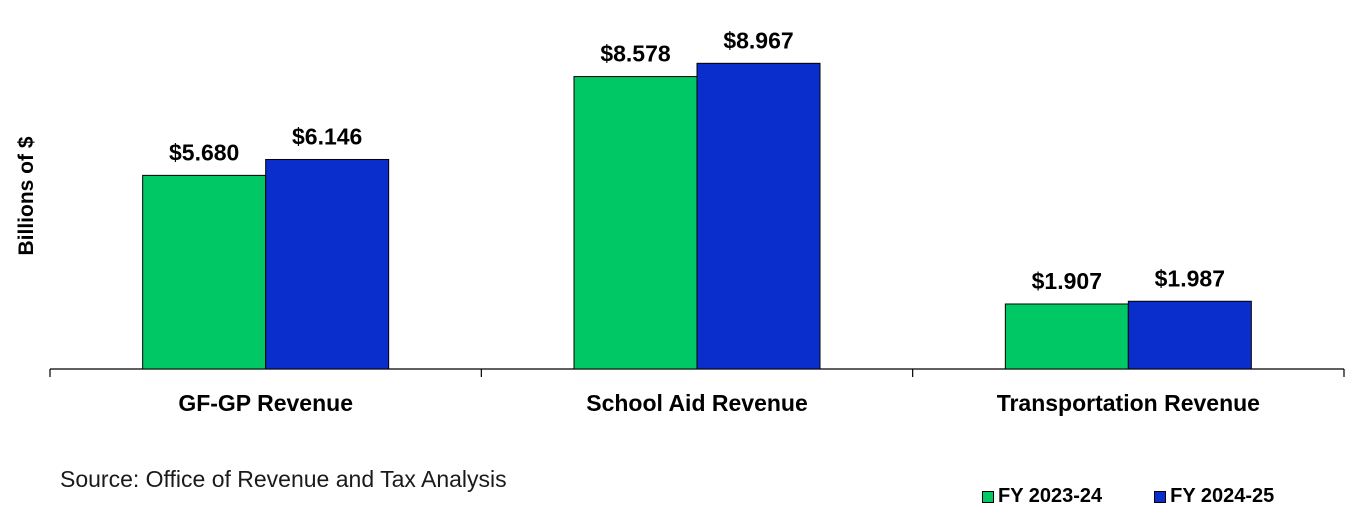 This screenshot has height=508, width=1348. What do you see at coordinates (327, 136) in the screenshot?
I see `data-label-gf-gp-revenue-fy-2024-25: $6.146` at bounding box center [327, 136].